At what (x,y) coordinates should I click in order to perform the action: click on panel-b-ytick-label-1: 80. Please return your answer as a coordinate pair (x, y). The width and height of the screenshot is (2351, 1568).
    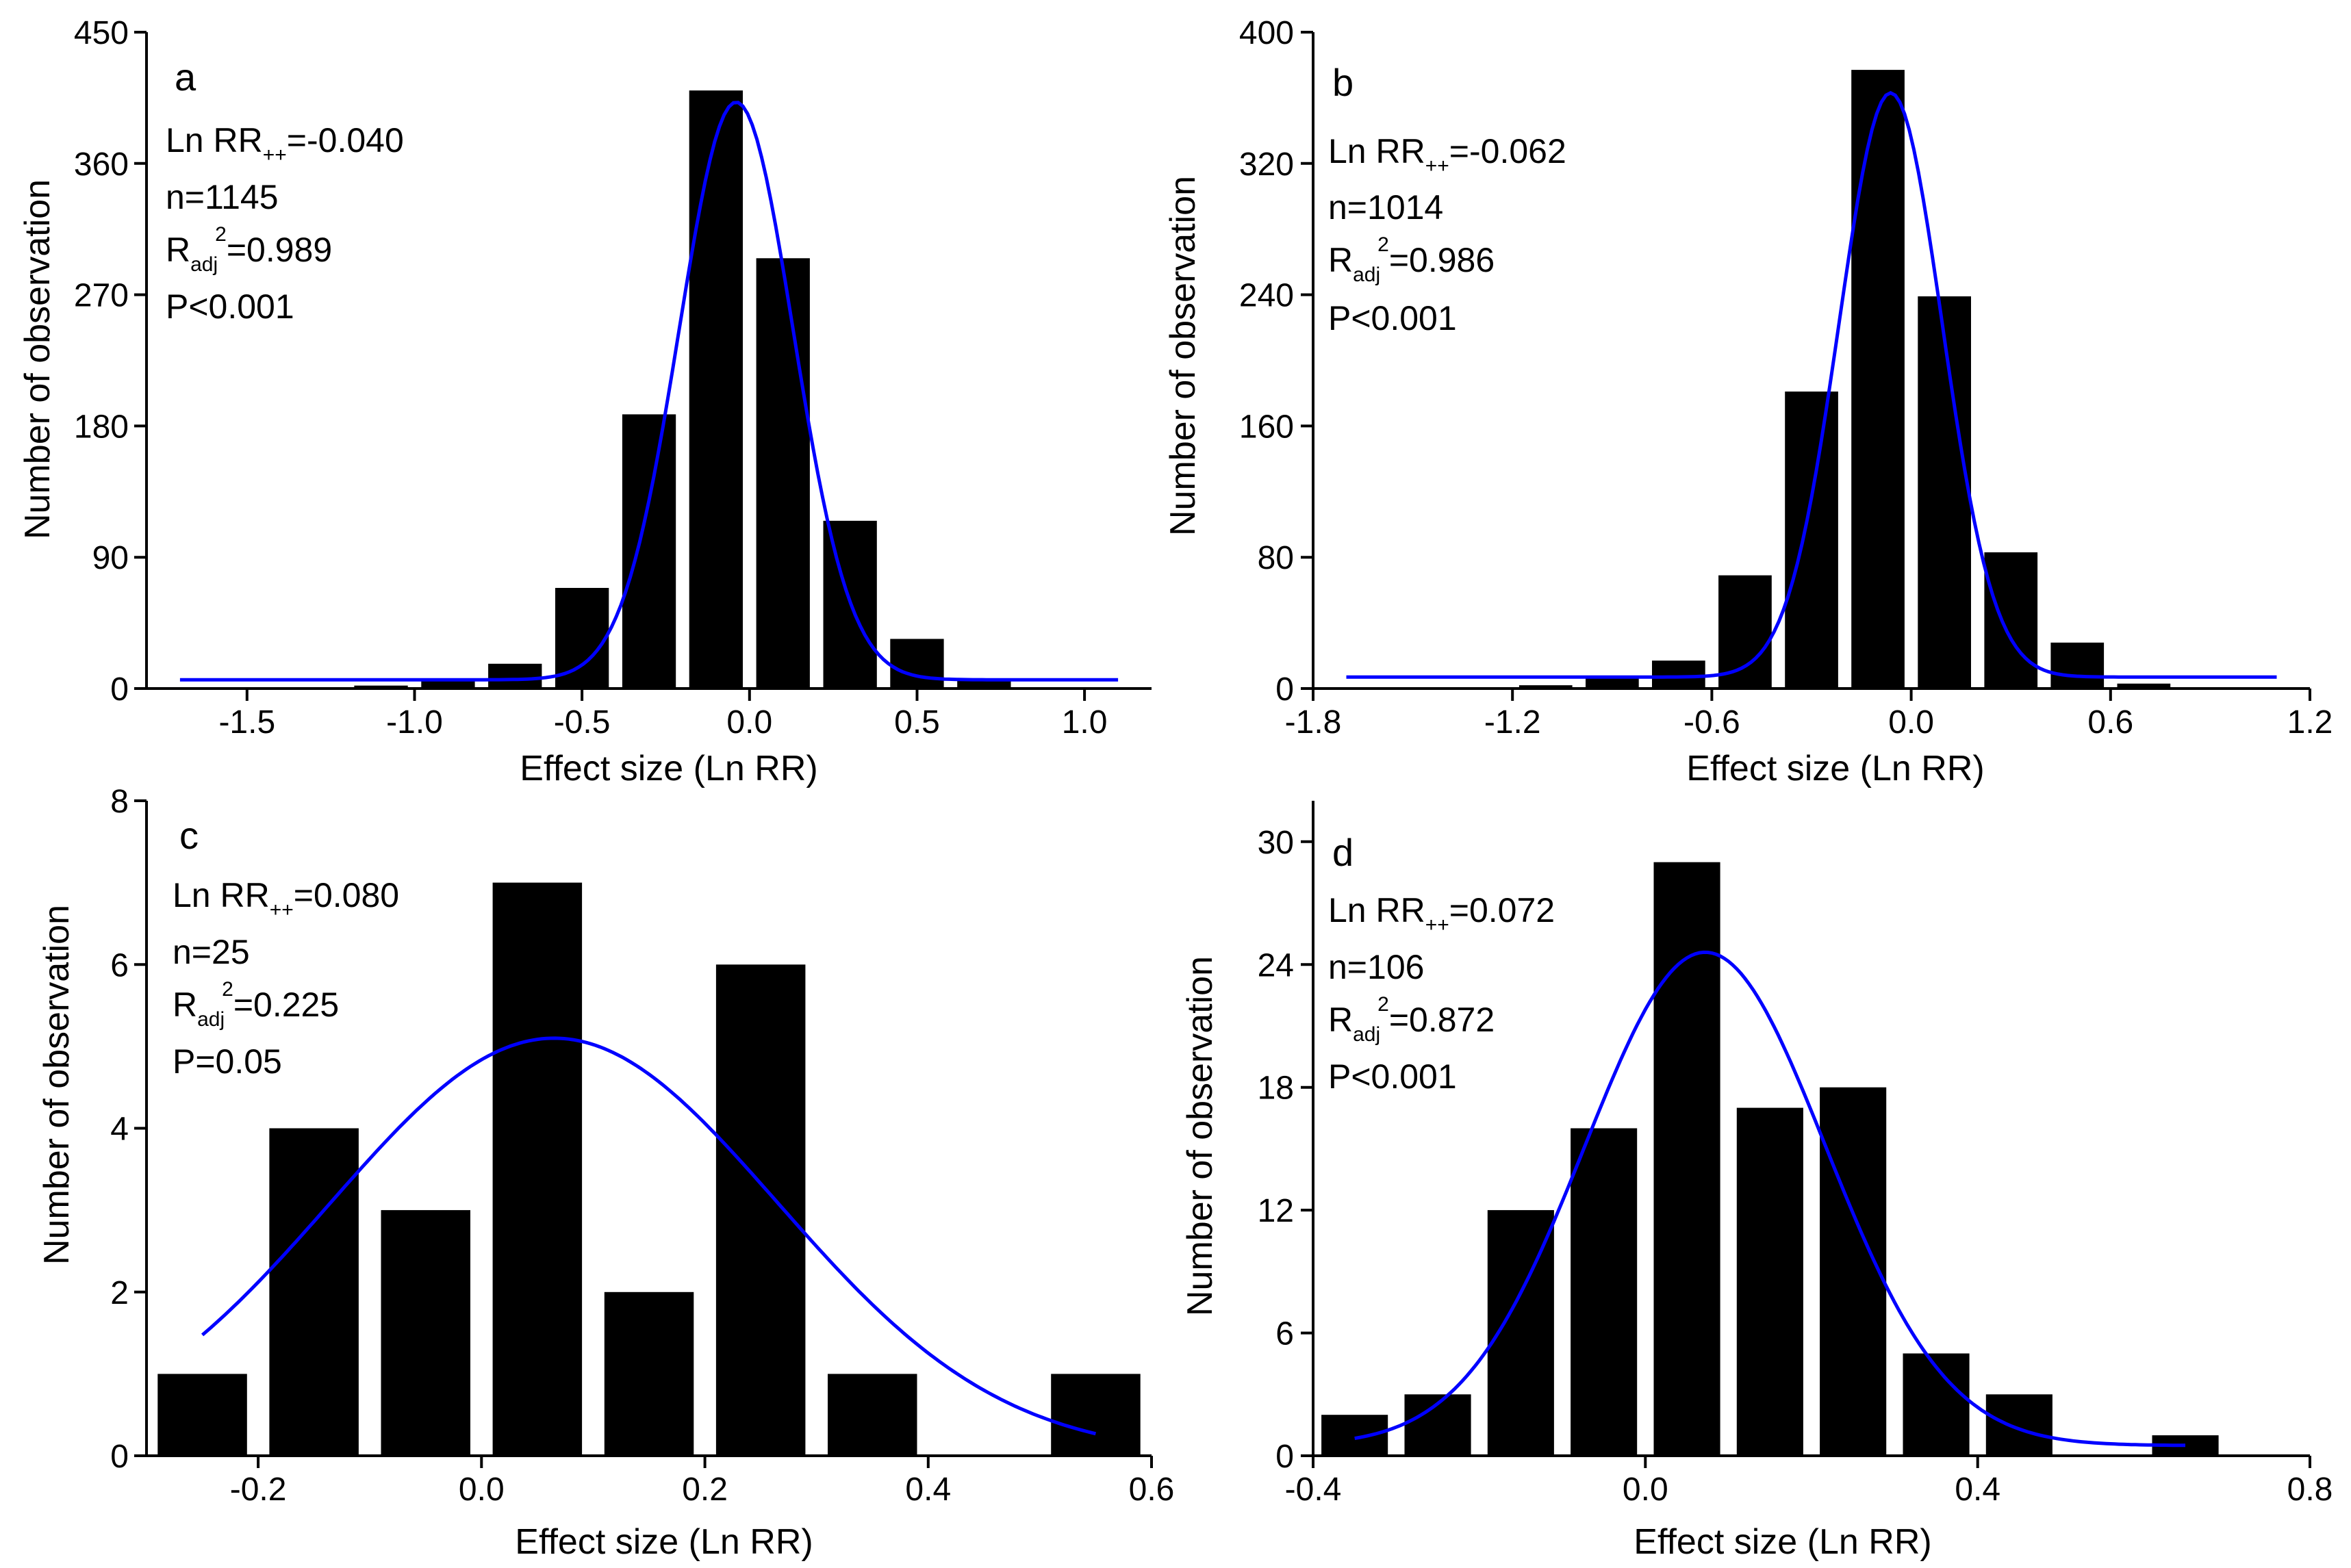
    Looking at the image, I should click on (1276, 558).